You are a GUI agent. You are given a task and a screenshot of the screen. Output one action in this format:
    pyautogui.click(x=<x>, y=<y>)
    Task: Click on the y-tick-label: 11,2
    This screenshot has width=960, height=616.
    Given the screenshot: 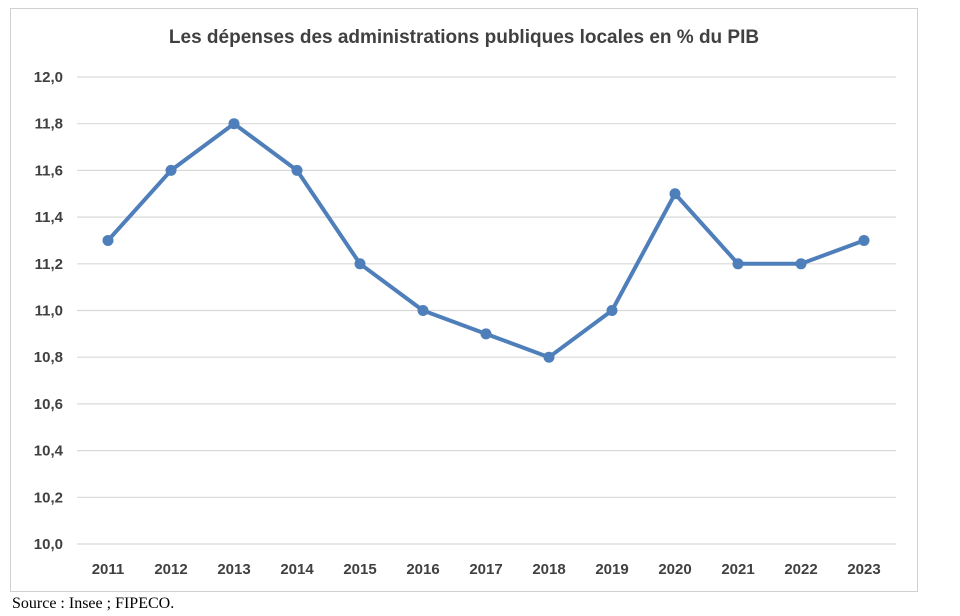 What is the action you would take?
    pyautogui.click(x=49, y=264)
    